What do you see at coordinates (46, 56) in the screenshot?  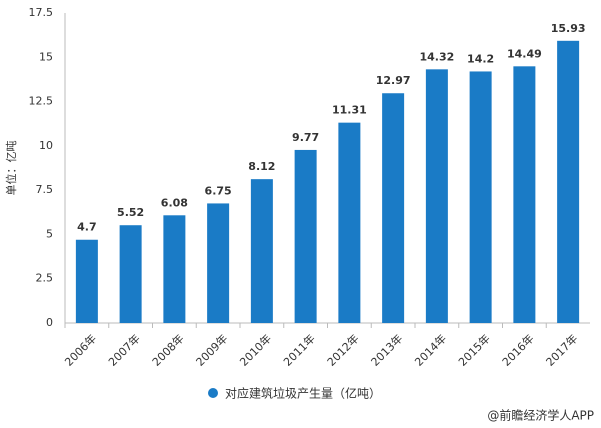 I see `y-tick-label: 15` at bounding box center [46, 56].